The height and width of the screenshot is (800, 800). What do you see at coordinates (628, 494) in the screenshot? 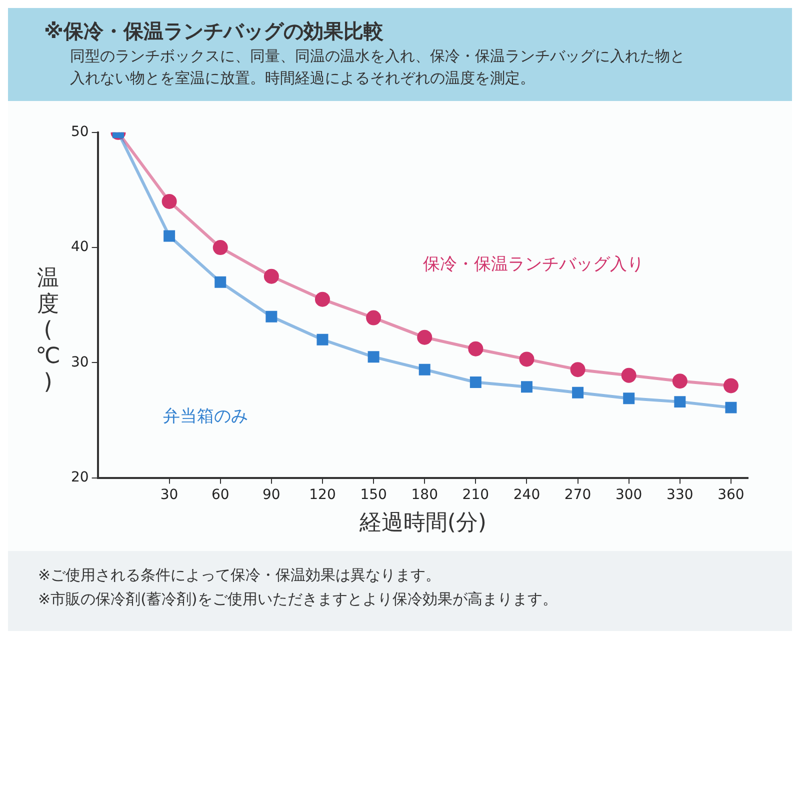
I see `x-tick-label: 300` at bounding box center [628, 494].